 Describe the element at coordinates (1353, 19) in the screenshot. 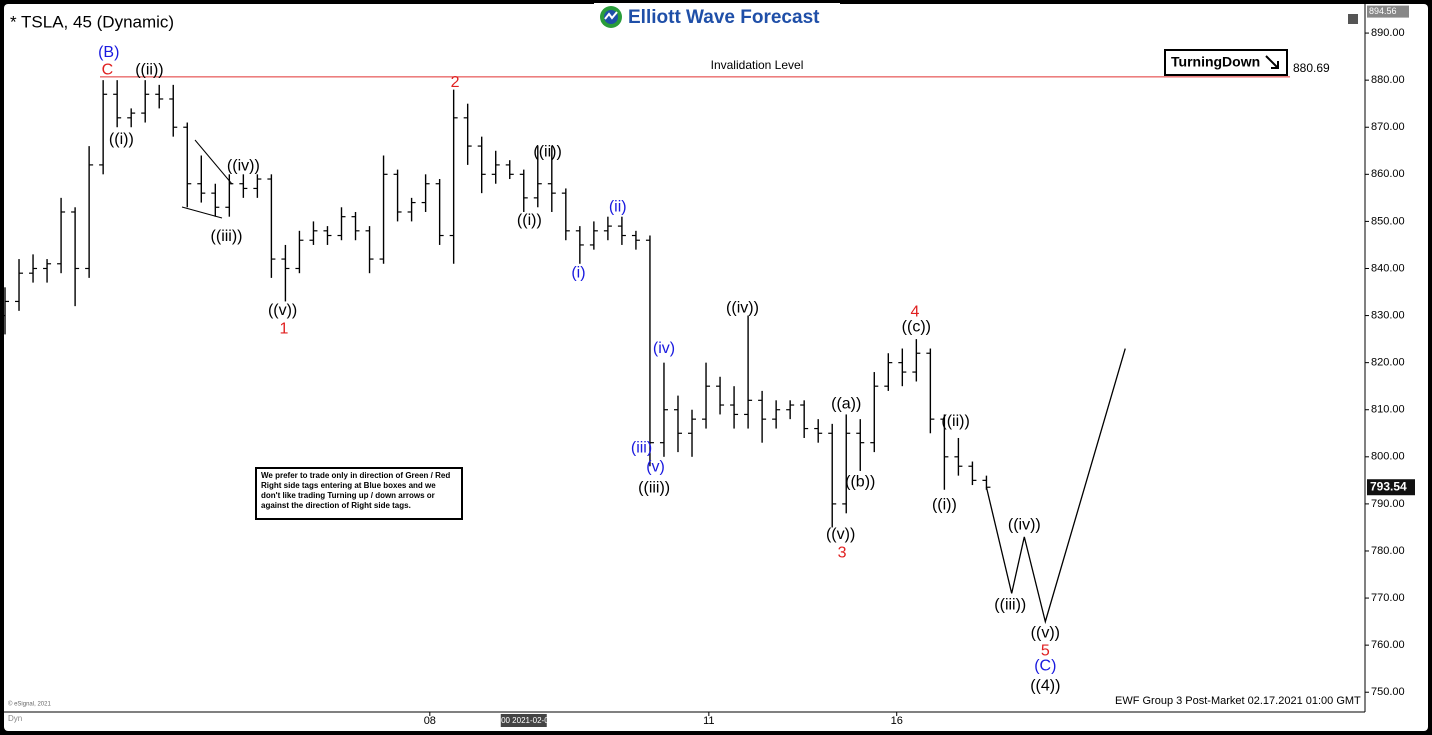

I see `settings-icon` at that location.